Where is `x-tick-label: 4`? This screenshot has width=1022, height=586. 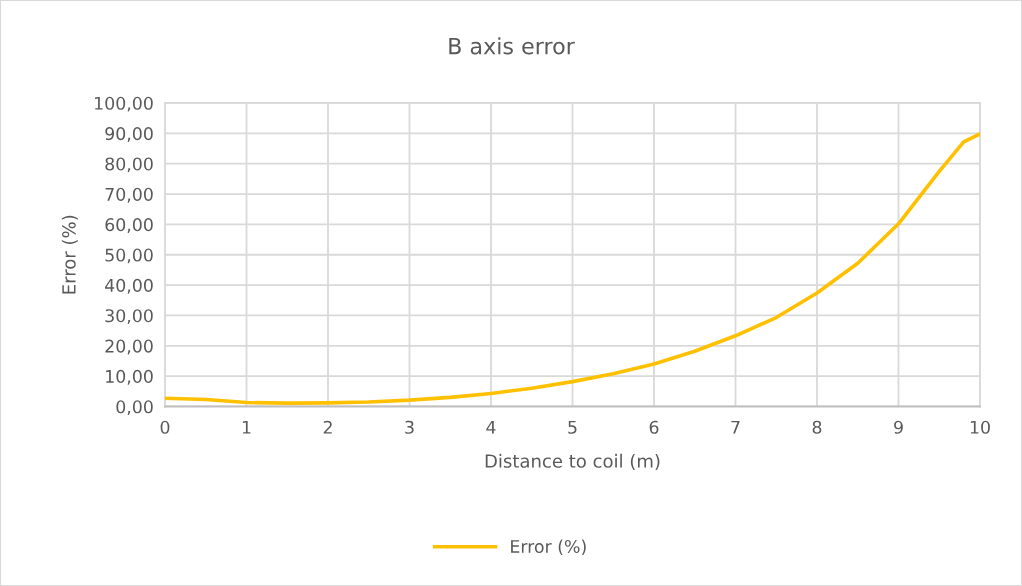 x-tick-label: 4 is located at coordinates (491, 427).